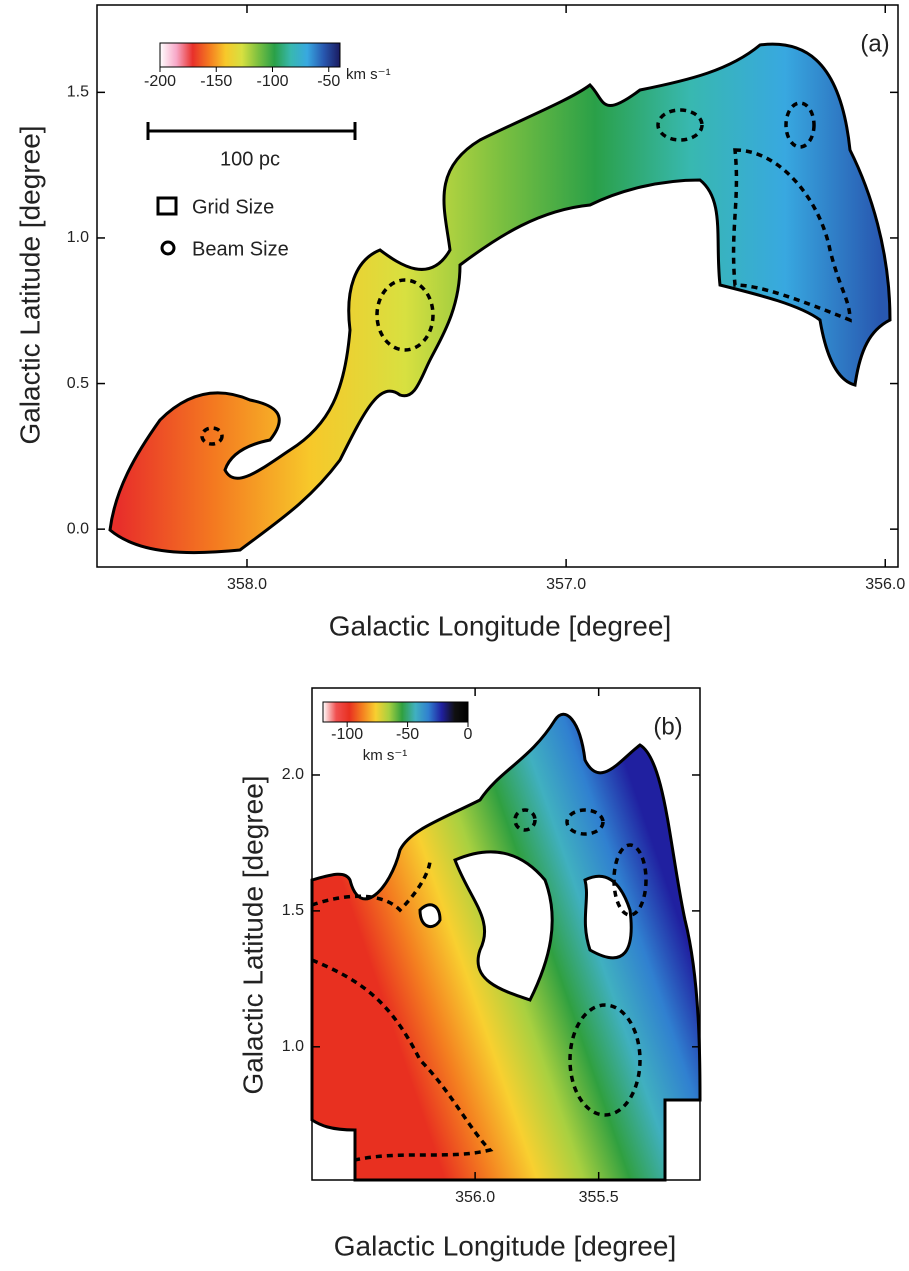 This screenshot has height=1271, width=909. I want to click on colorbar-tick-label: 0, so click(468, 734).